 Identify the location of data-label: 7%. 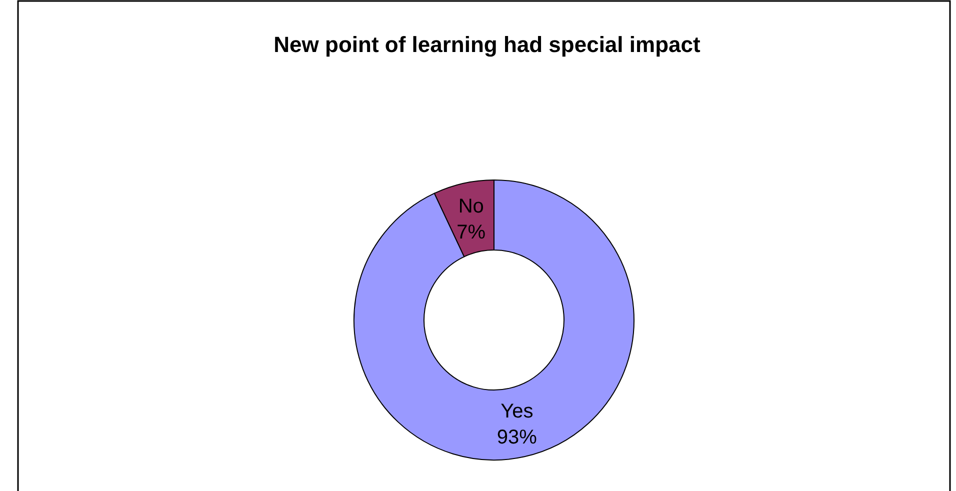
(471, 233).